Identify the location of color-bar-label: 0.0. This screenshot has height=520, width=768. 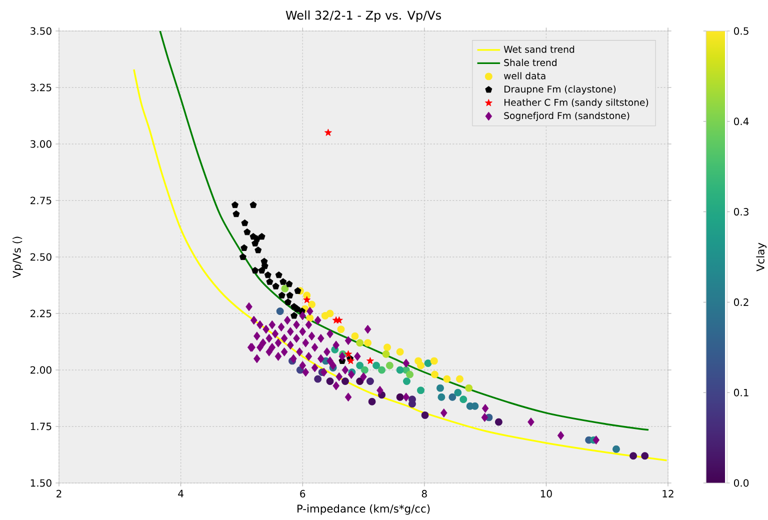
(741, 483).